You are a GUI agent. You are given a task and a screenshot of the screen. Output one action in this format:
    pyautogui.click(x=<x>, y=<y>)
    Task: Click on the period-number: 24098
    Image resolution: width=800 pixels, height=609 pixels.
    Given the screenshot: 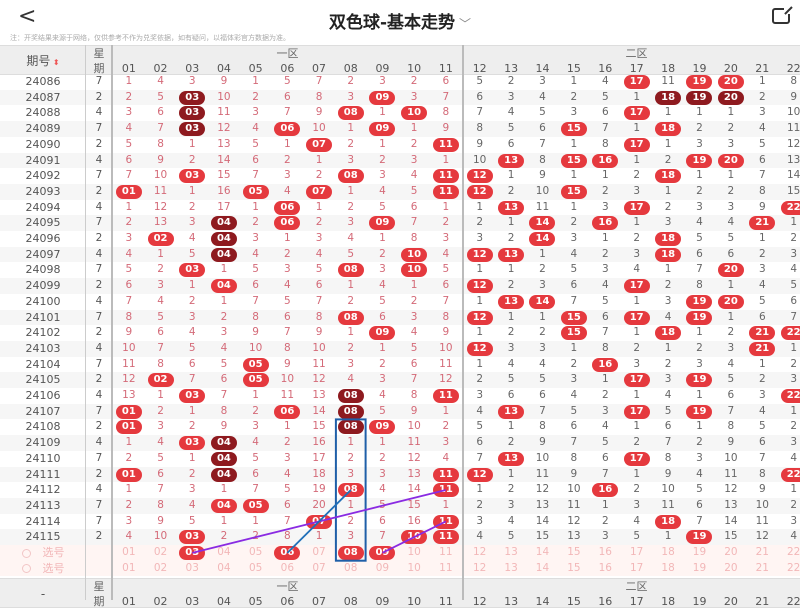 What is the action you would take?
    pyautogui.click(x=43, y=270)
    